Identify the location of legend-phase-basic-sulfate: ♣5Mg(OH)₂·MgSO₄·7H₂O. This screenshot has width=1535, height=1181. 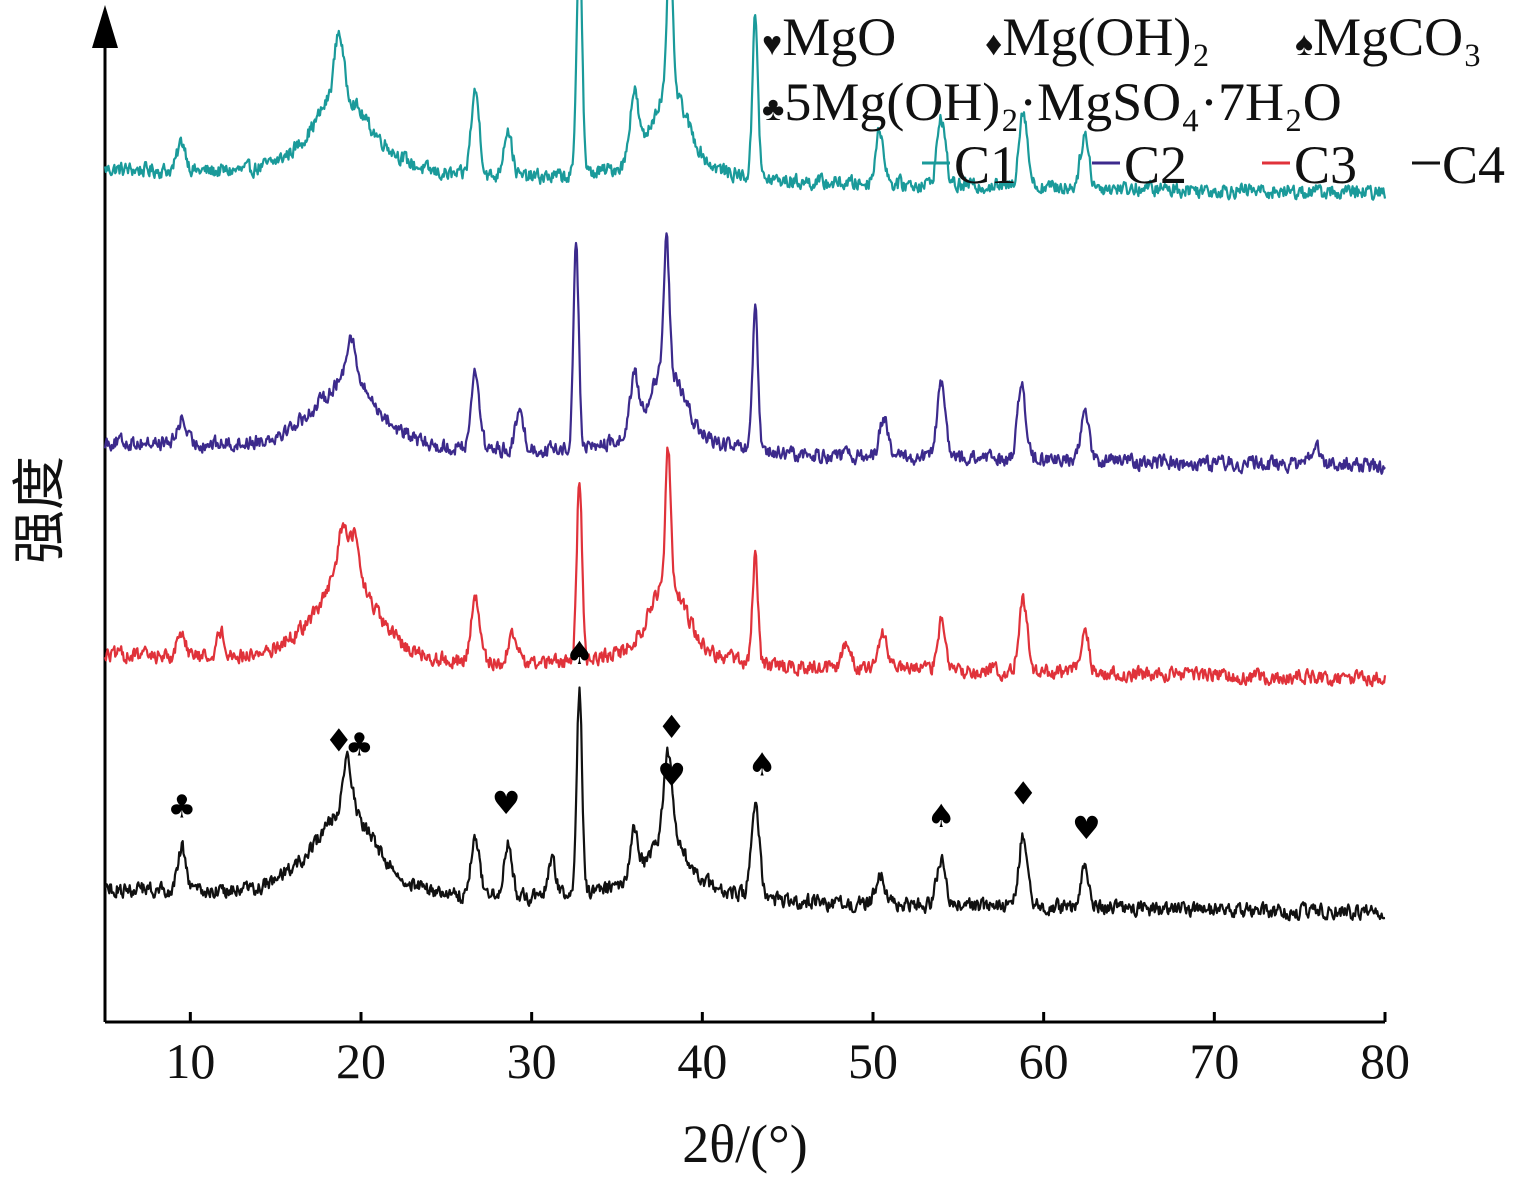
(1052, 102).